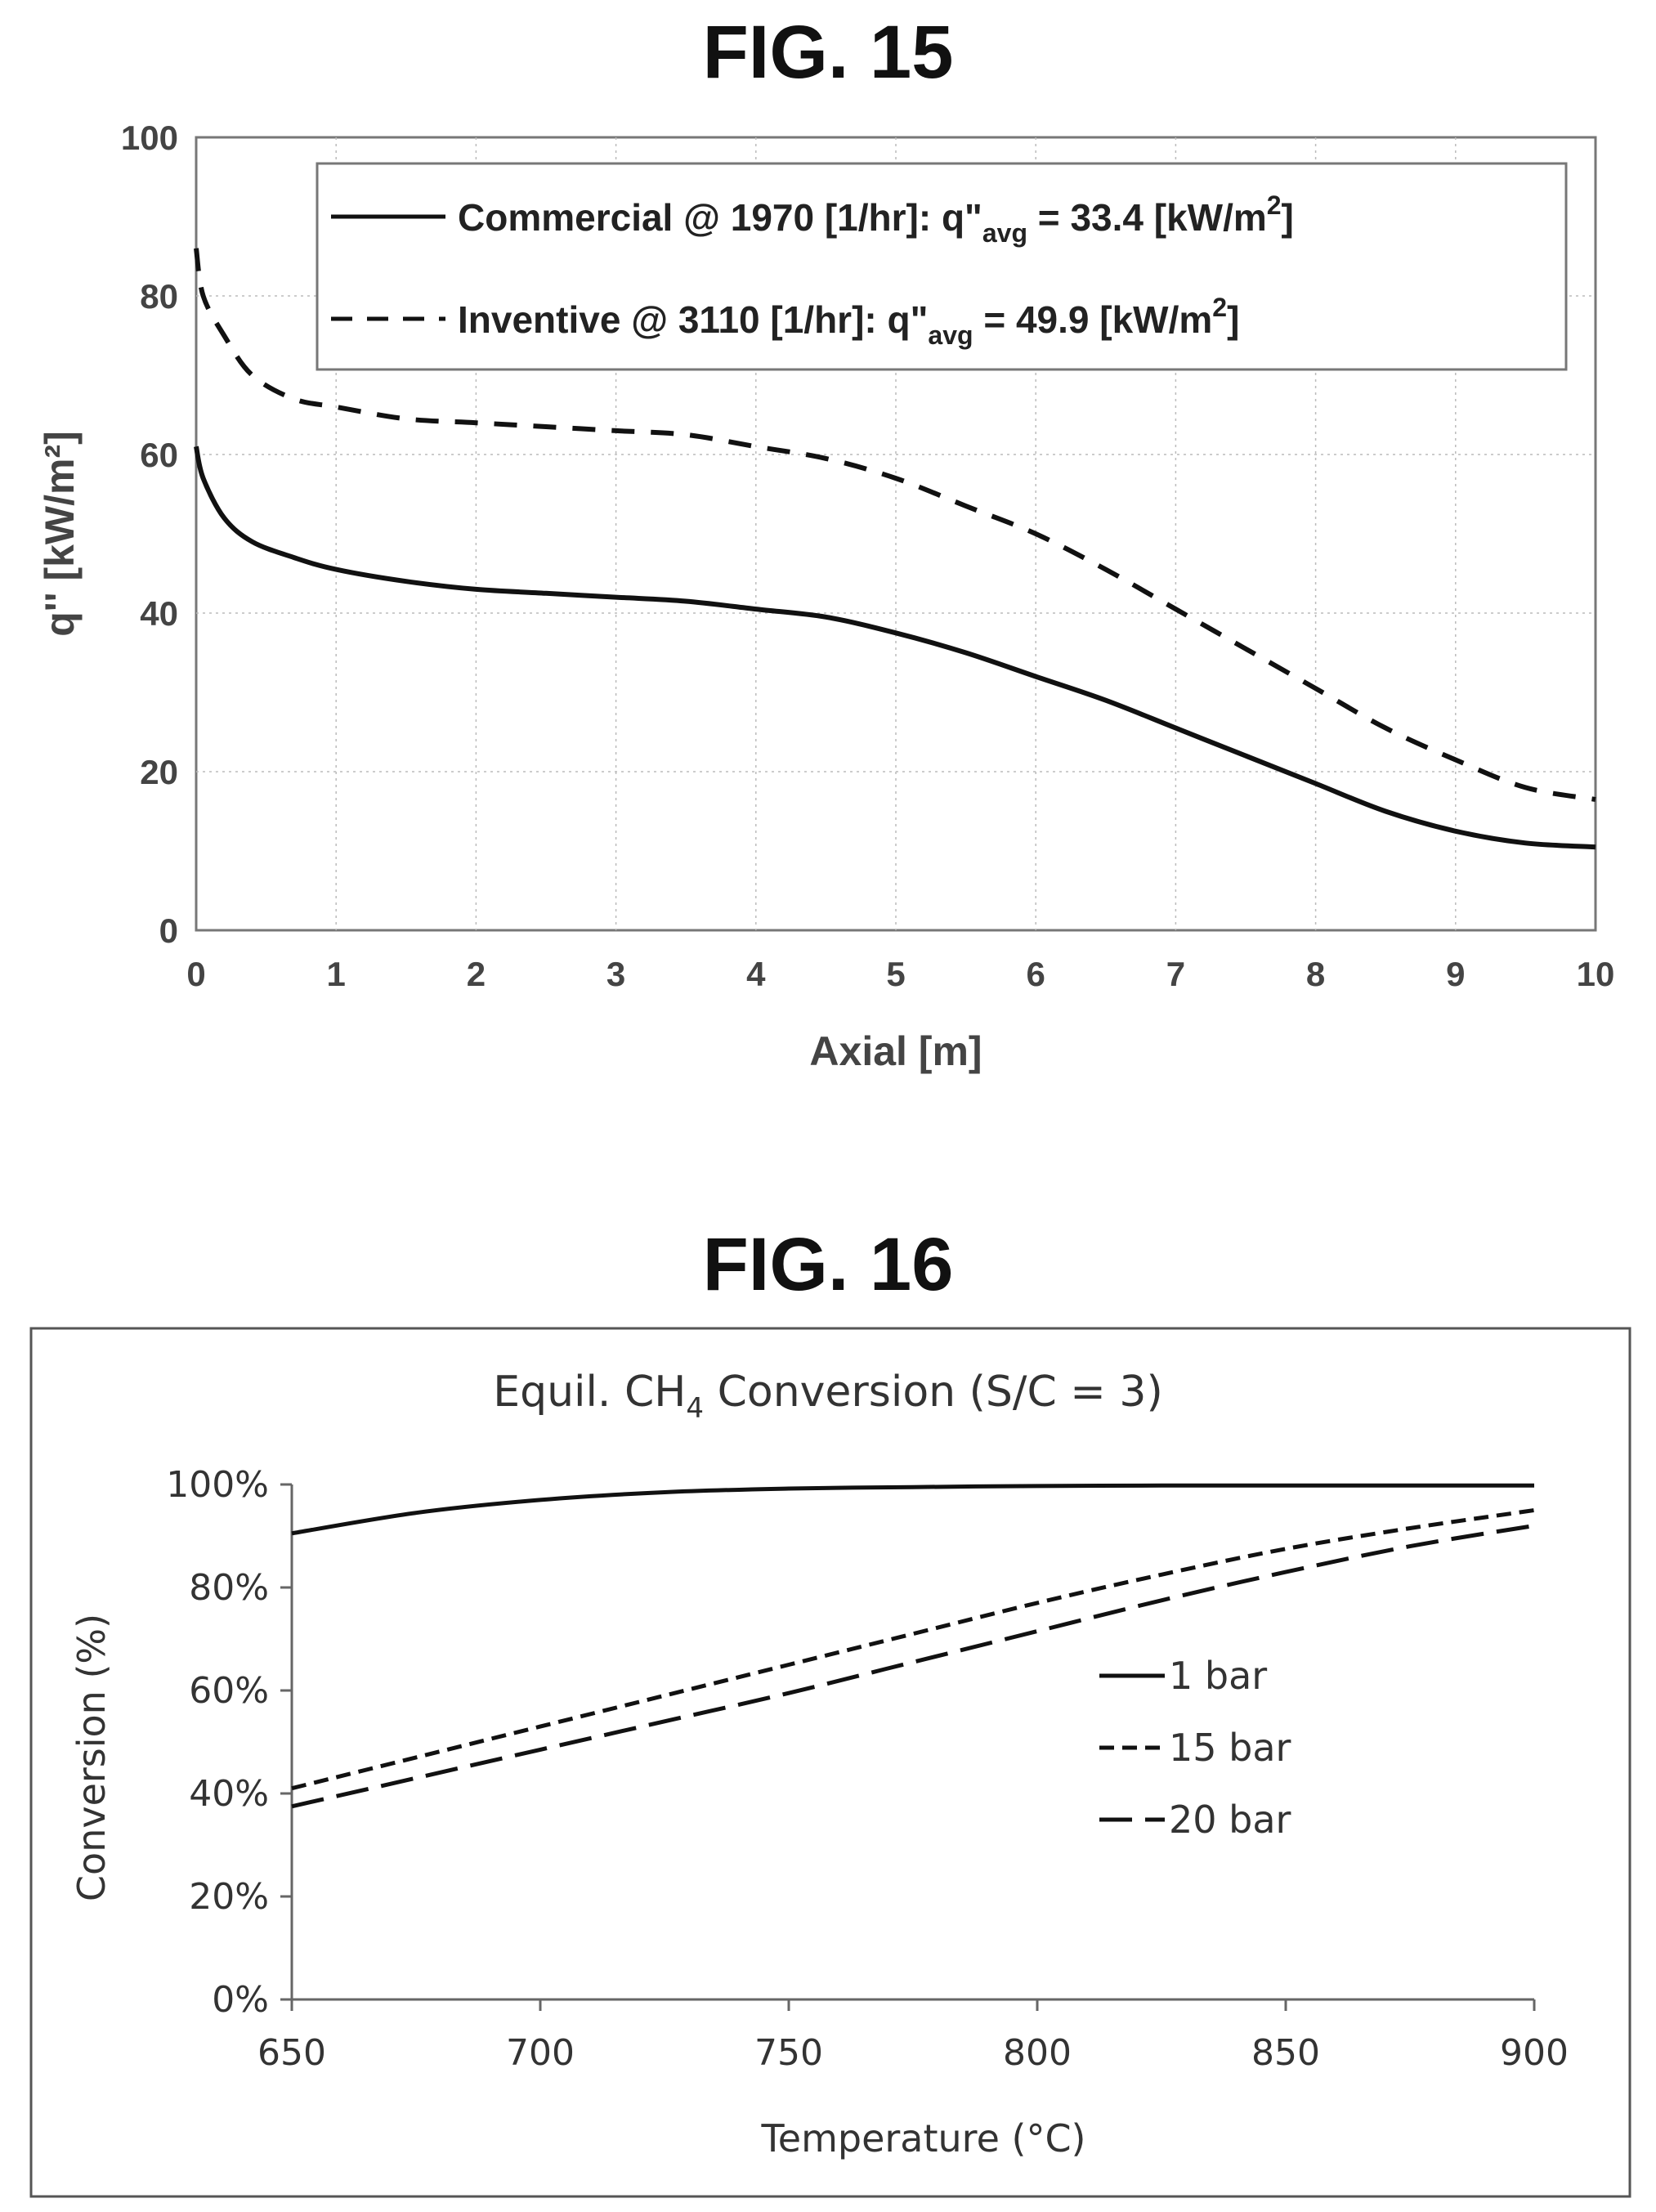 The width and height of the screenshot is (1656, 2212). What do you see at coordinates (168, 930) in the screenshot?
I see `fig15-y-tick-label: 0` at bounding box center [168, 930].